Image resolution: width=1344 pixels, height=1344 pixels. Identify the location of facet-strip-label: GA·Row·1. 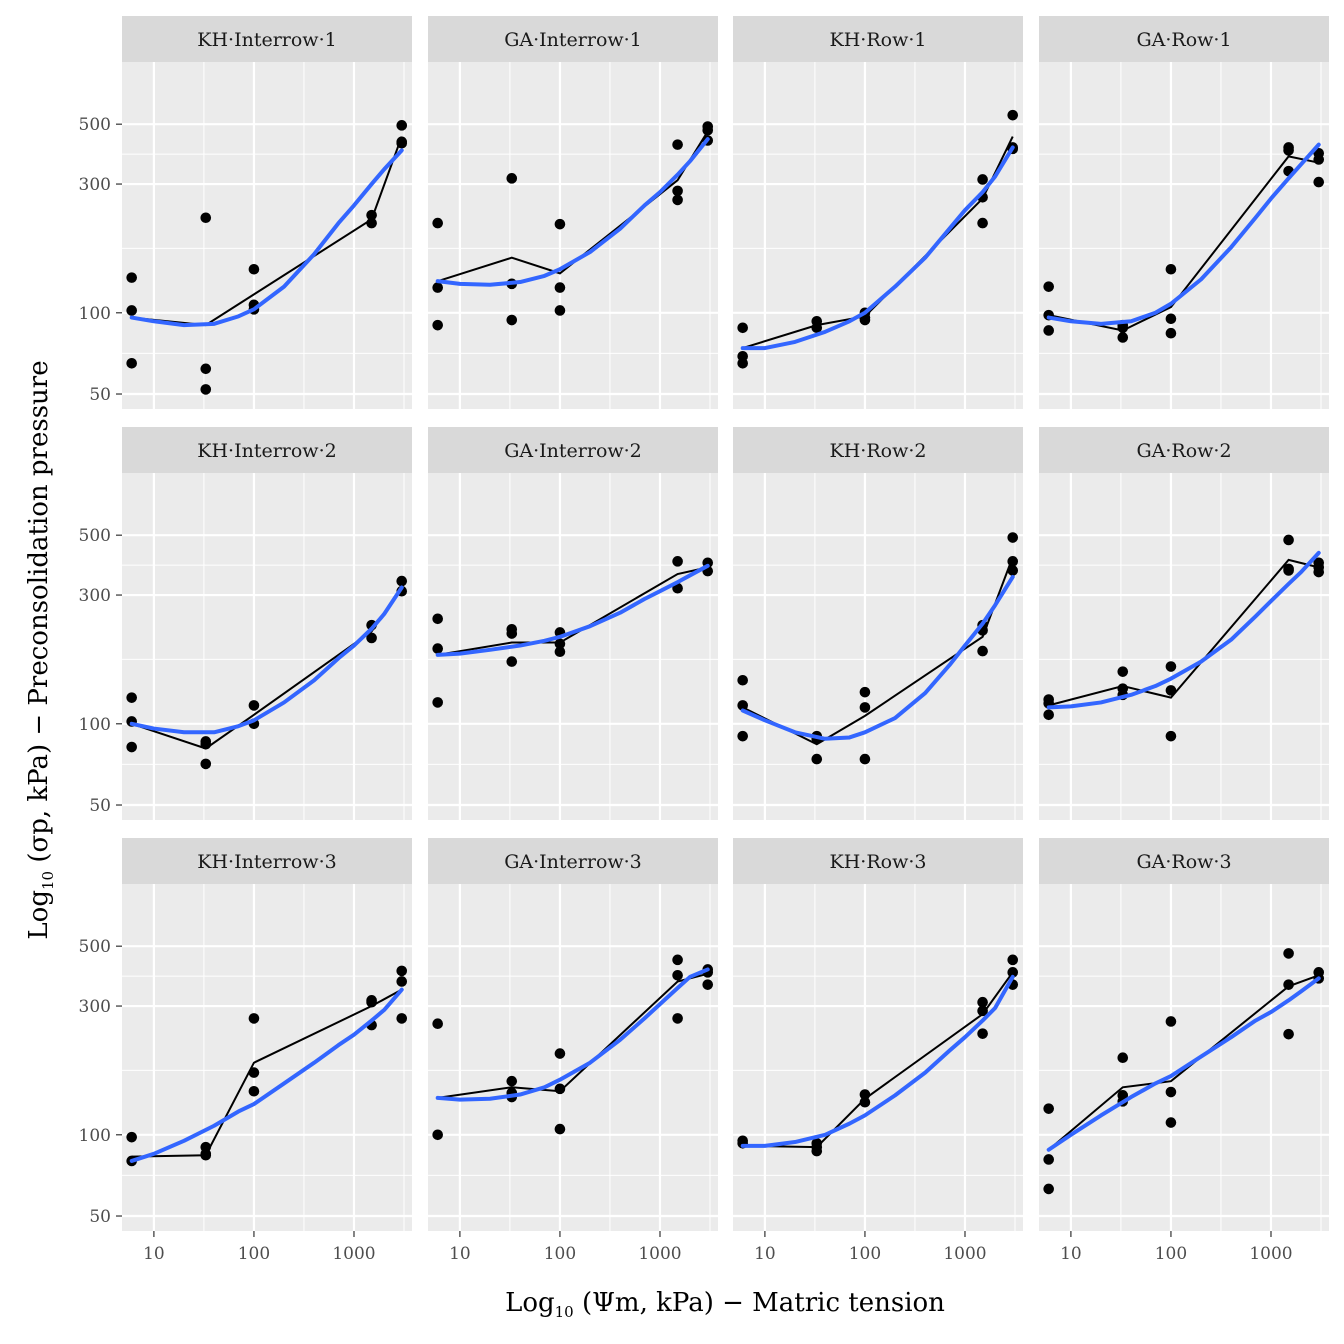
(1183, 40).